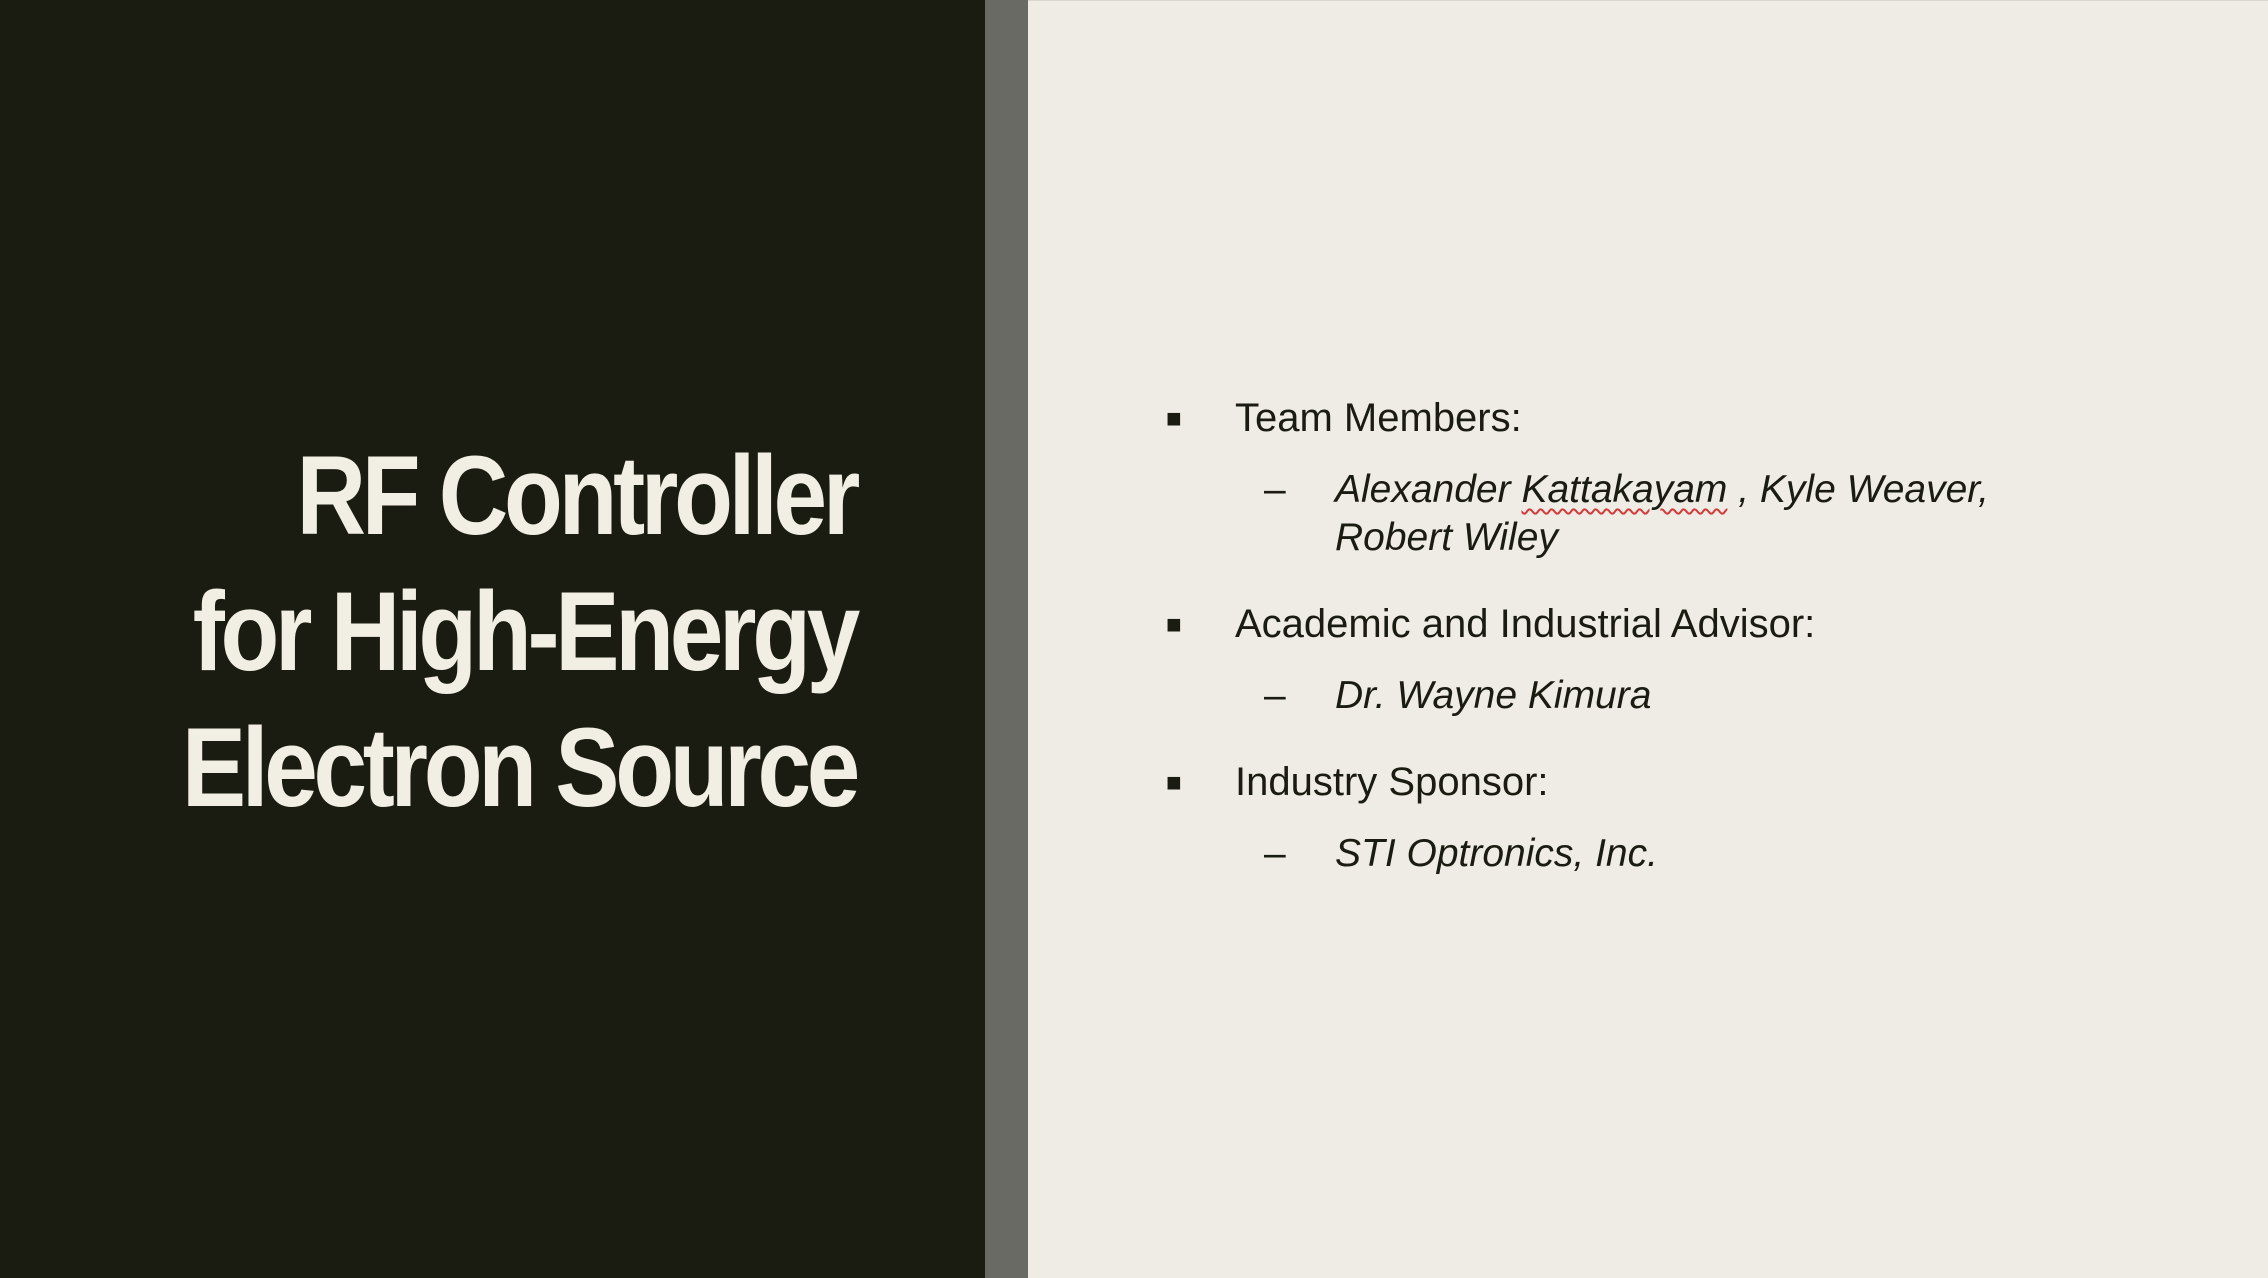 This screenshot has width=2268, height=1278. I want to click on bullet-sponsor: ■ Industry Sponsor:, so click(1660, 782).